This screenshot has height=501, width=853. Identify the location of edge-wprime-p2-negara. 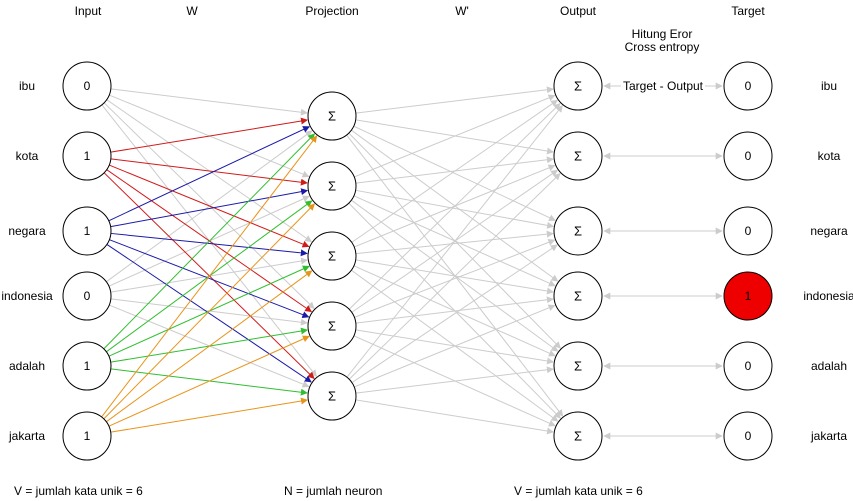
(454, 242).